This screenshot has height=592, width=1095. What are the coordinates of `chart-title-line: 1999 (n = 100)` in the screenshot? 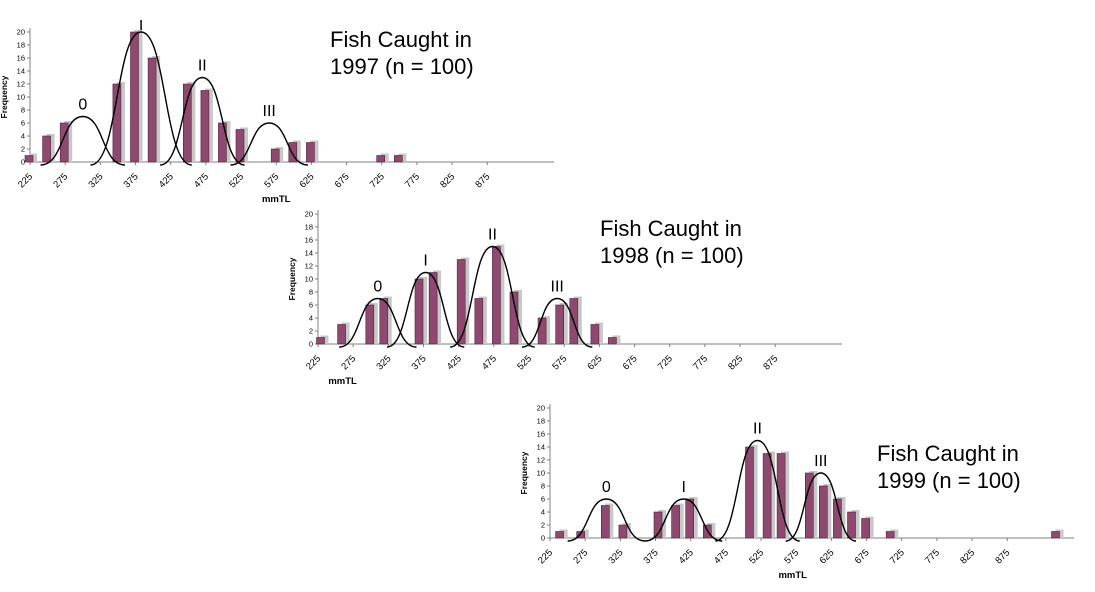 It's located at (949, 480).